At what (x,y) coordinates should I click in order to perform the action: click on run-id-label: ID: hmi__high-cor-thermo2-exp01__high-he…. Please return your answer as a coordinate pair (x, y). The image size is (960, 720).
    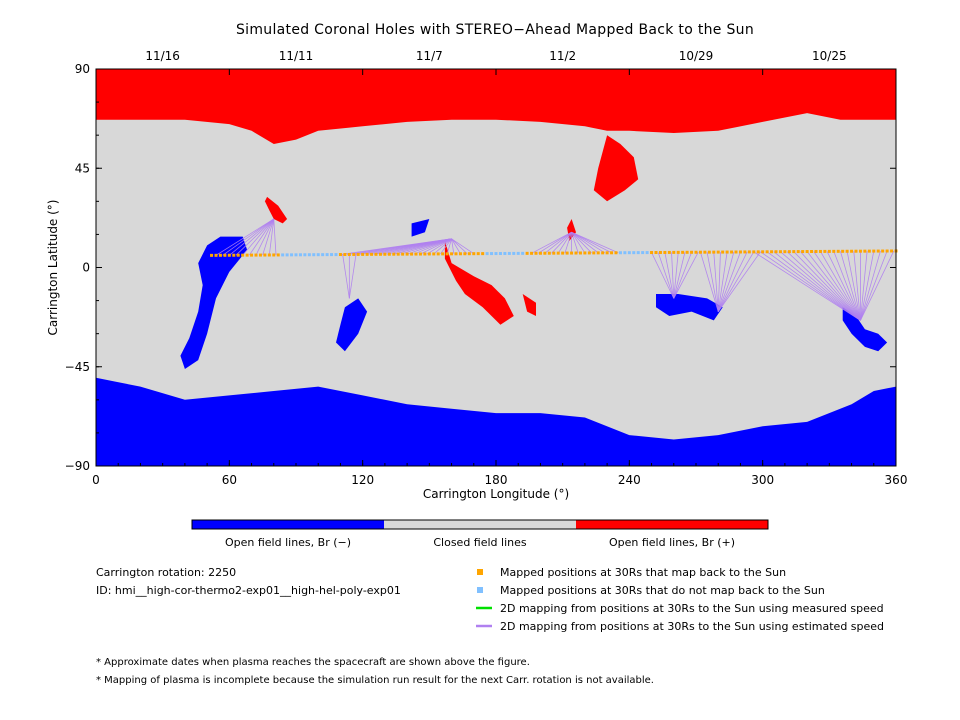
    Looking at the image, I should click on (248, 590).